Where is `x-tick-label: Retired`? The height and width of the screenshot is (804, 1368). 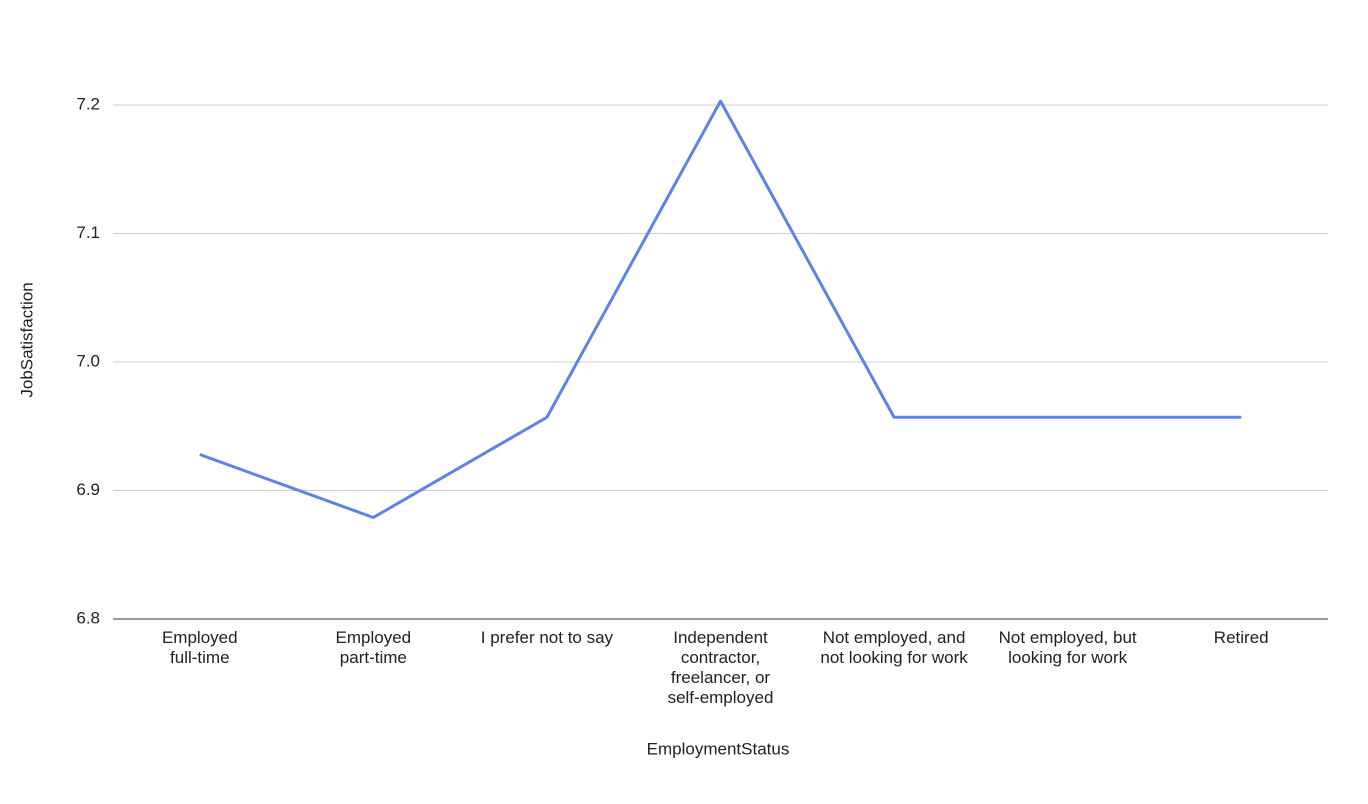 x-tick-label: Retired is located at coordinates (1241, 637).